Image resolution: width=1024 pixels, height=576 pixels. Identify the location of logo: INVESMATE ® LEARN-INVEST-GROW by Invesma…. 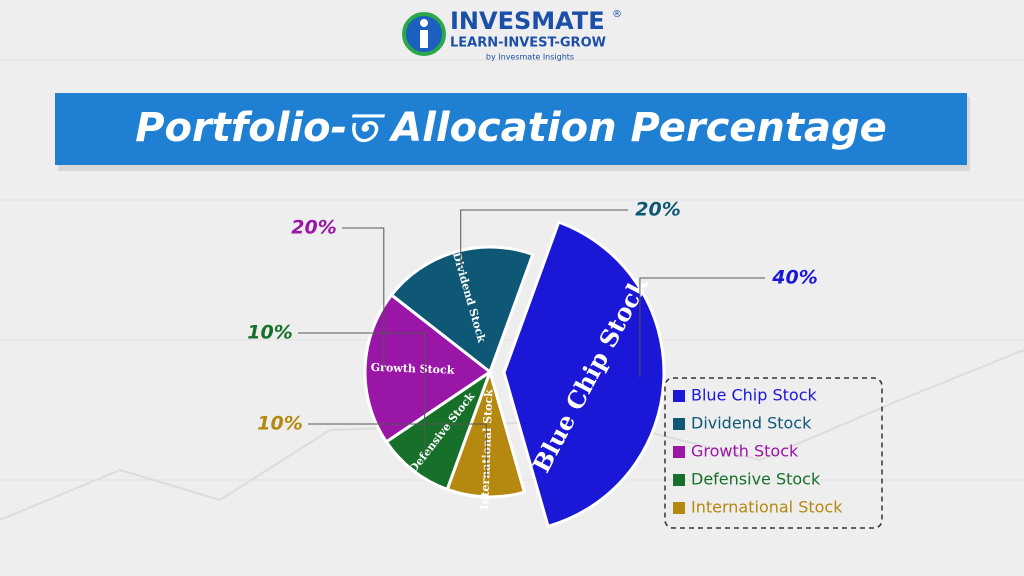
(512, 34).